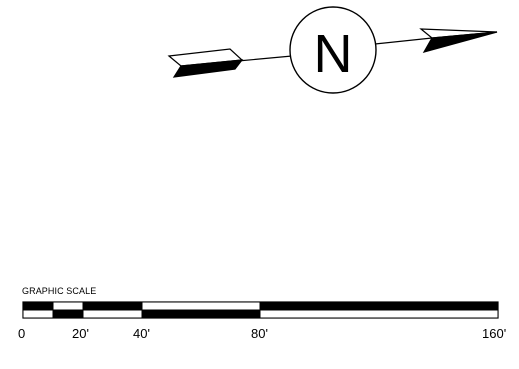  I want to click on scale-tick-label-160: 160', so click(494, 333).